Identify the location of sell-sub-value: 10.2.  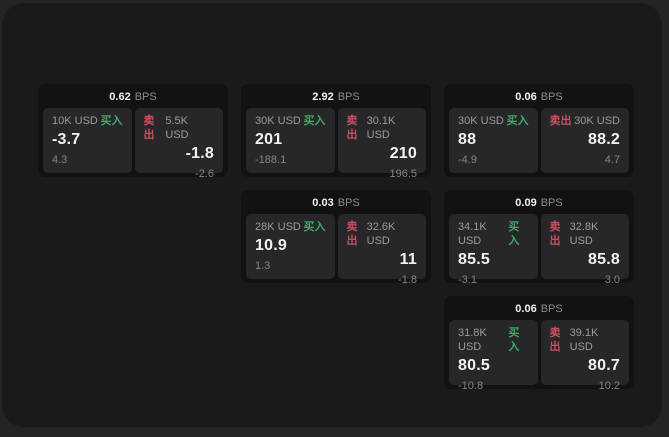
(609, 386).